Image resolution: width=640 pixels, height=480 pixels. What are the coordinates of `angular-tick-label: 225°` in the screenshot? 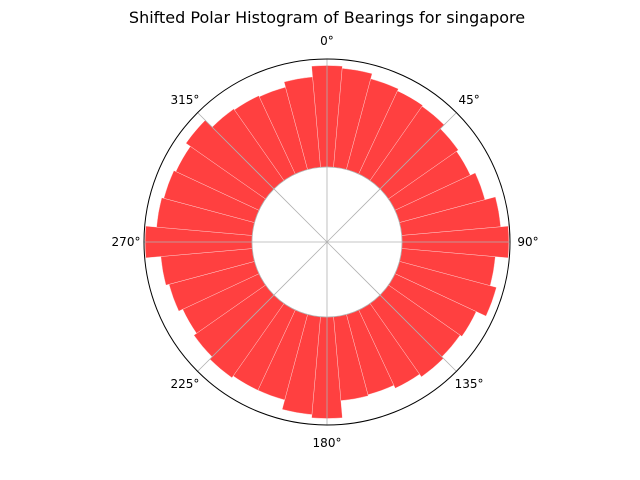 It's located at (184, 384).